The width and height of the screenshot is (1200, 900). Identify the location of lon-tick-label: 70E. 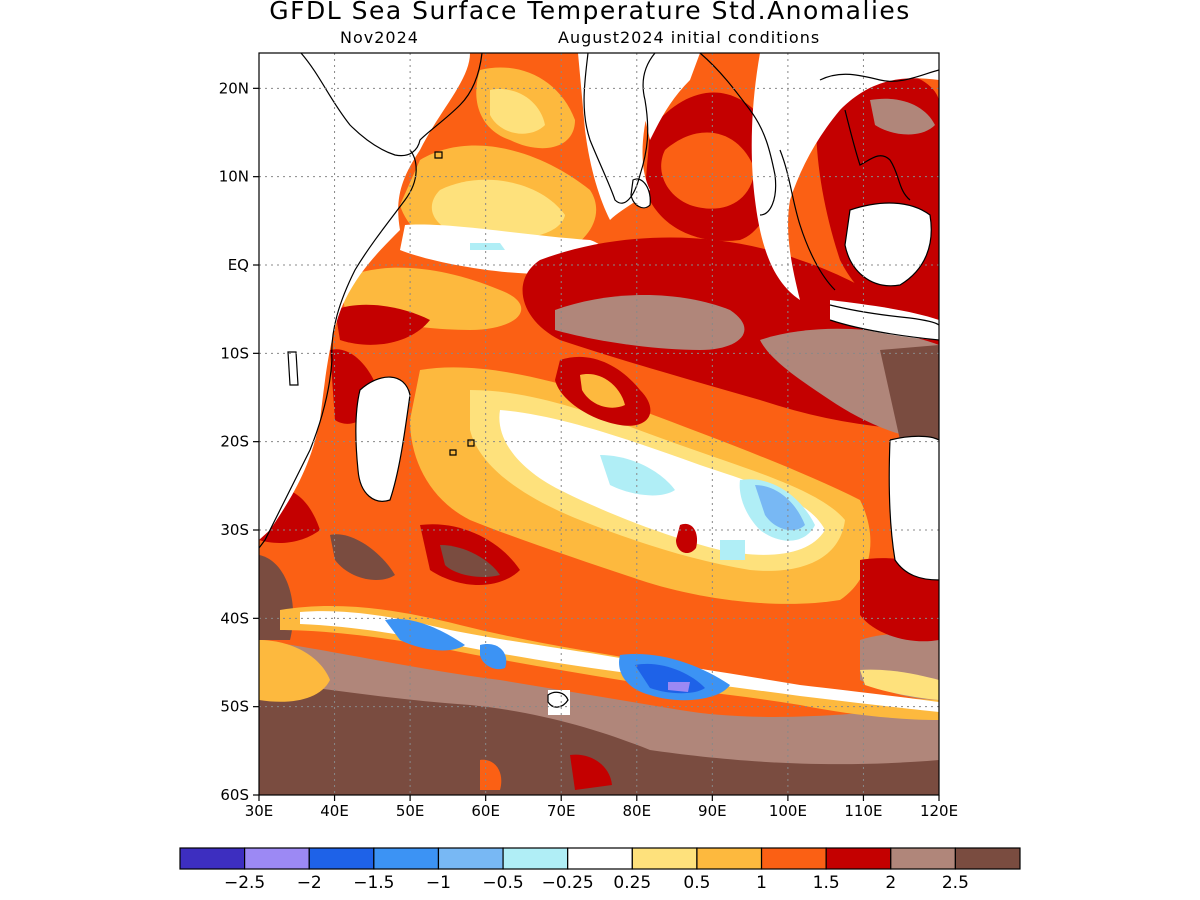
(561, 811).